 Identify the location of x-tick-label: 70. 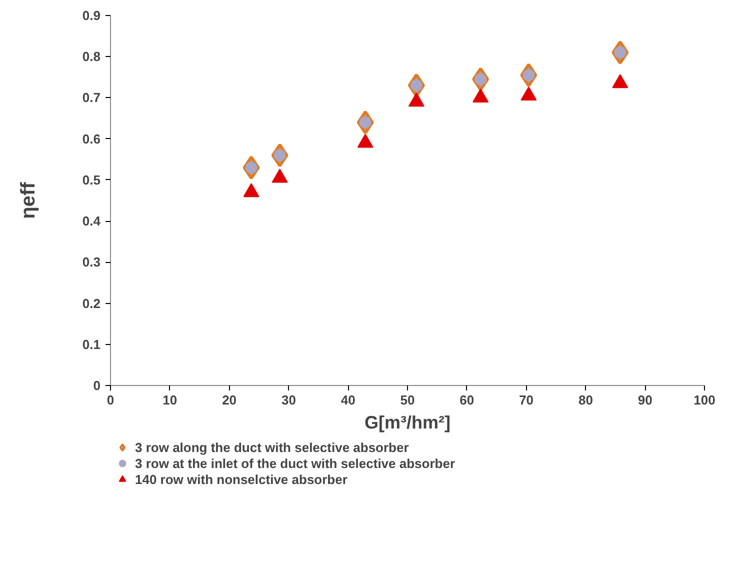
(526, 400).